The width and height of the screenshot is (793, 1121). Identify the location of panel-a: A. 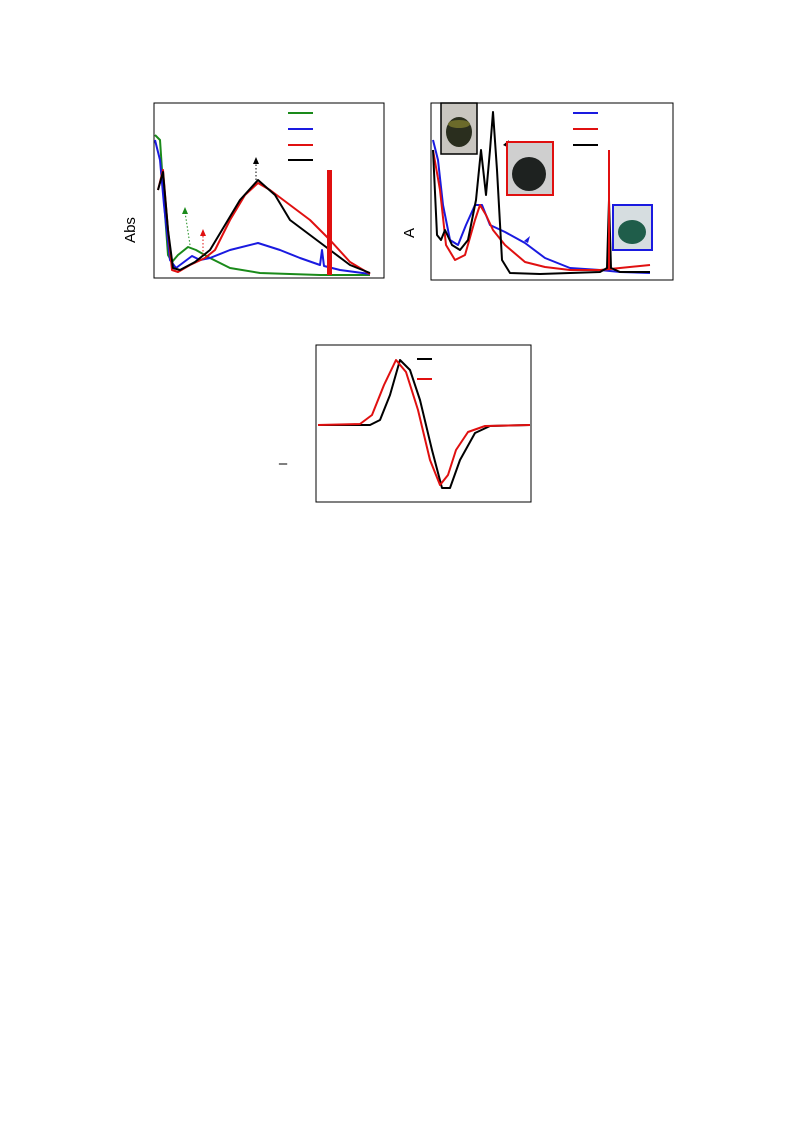
(537, 191).